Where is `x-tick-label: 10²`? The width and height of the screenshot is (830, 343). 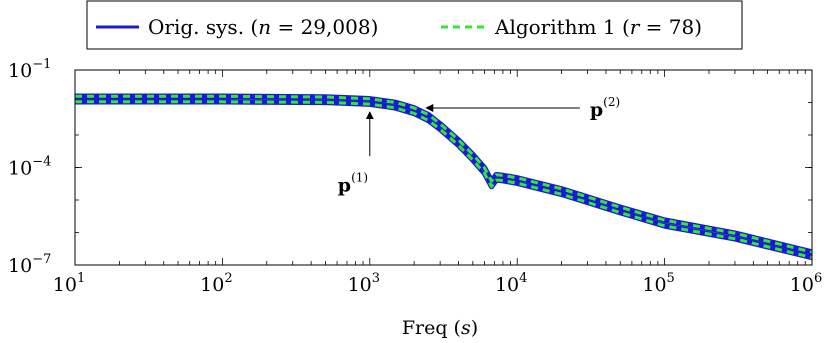 x-tick-label: 10² is located at coordinates (216, 283).